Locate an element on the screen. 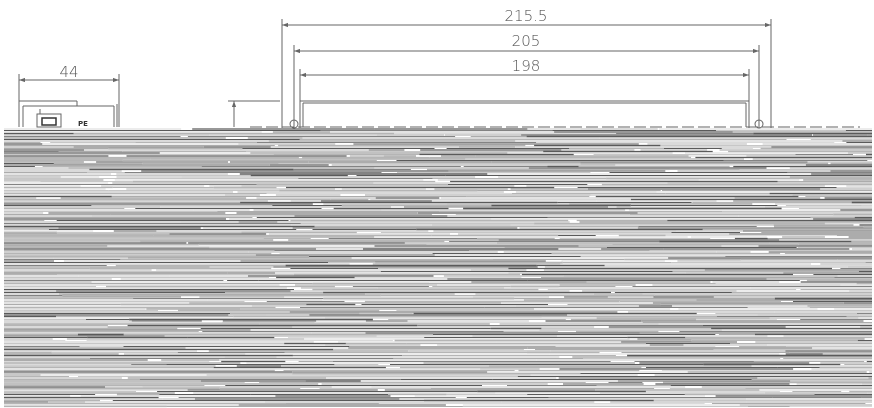 The image size is (874, 408). pe-terminal-label: PE is located at coordinates (83, 124).